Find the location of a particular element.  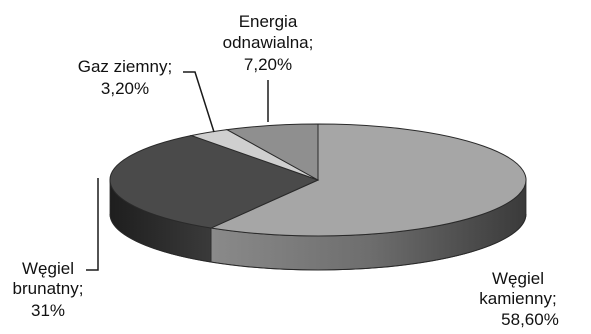

label-name-line: Energia is located at coordinates (268, 21).